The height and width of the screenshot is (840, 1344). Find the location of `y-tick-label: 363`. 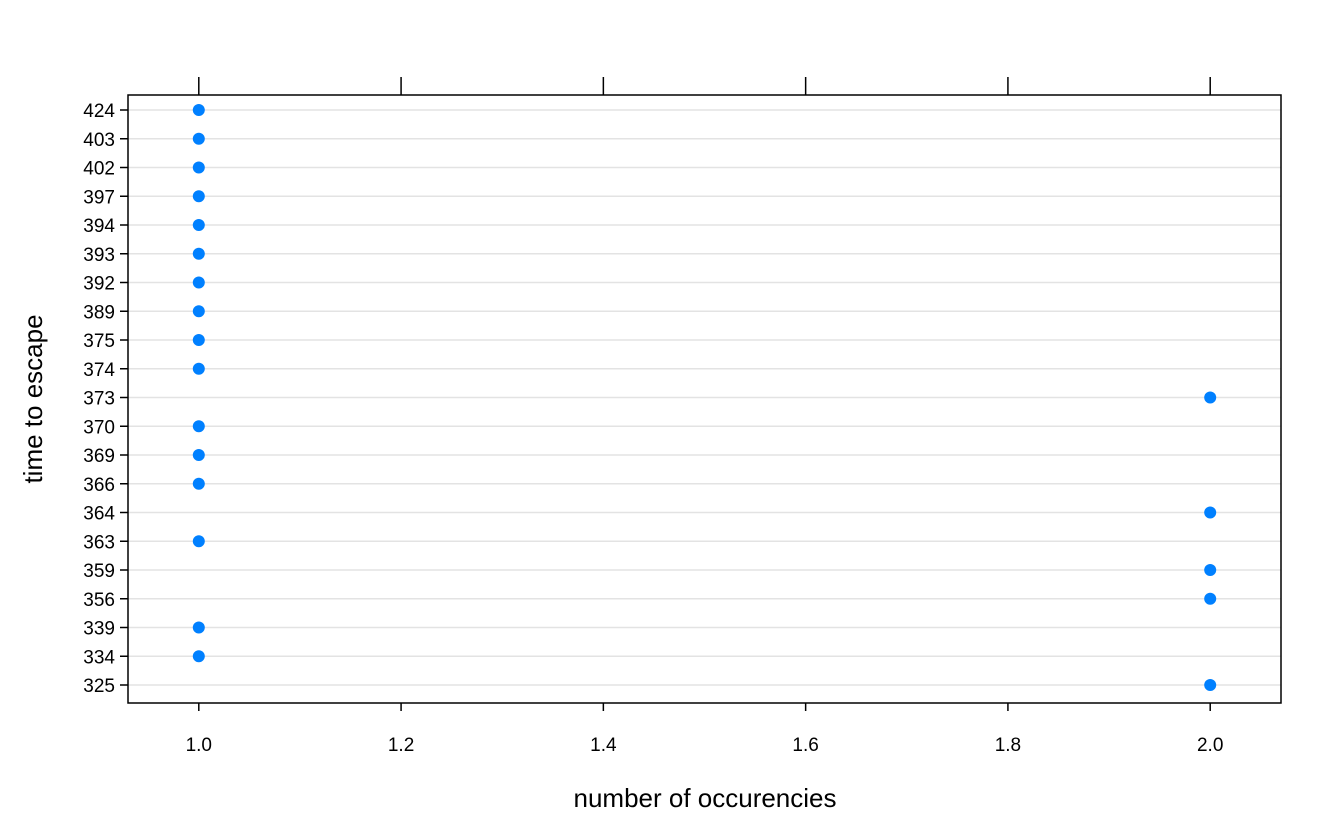

y-tick-label: 363 is located at coordinates (99, 542).